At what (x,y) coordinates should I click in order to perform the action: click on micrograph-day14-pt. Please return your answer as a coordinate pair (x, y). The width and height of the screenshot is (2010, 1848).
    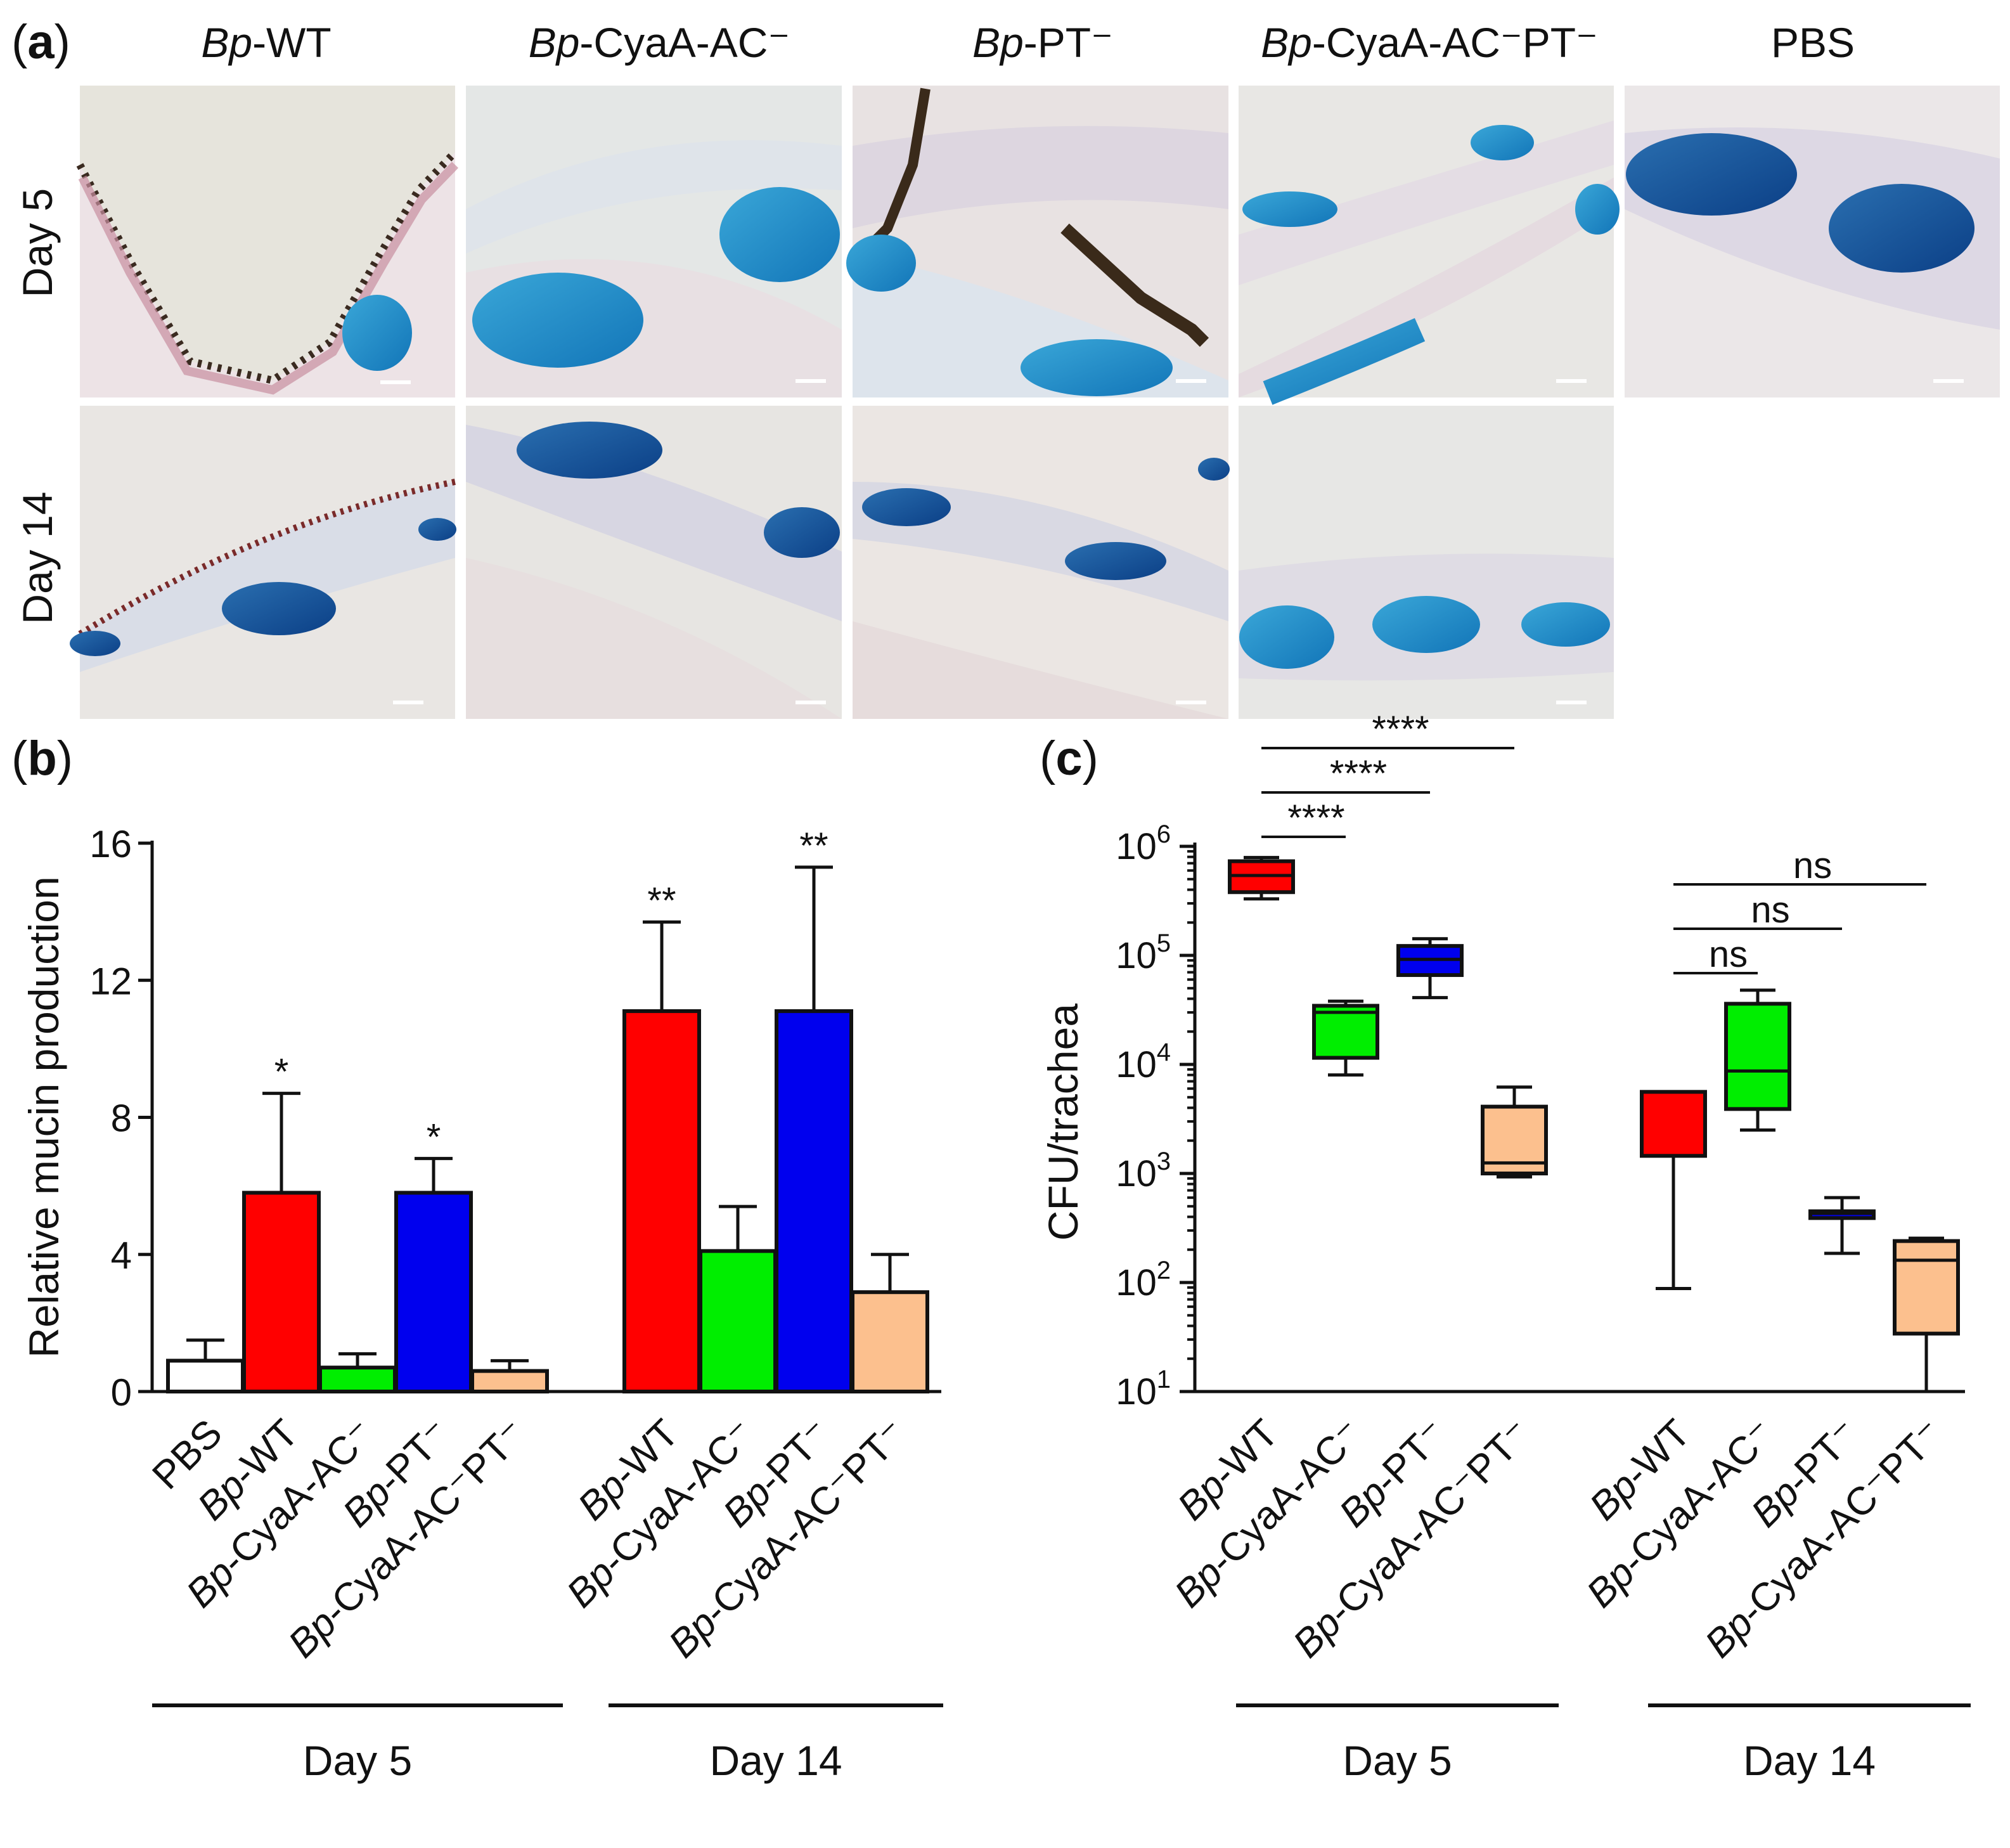
    Looking at the image, I should click on (1041, 562).